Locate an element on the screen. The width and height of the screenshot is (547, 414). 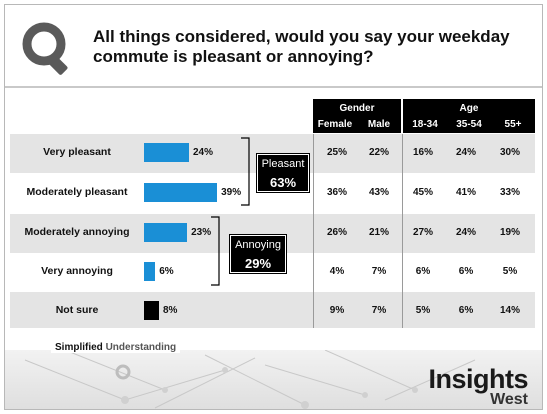
table-cell: 22% is located at coordinates (378, 152).